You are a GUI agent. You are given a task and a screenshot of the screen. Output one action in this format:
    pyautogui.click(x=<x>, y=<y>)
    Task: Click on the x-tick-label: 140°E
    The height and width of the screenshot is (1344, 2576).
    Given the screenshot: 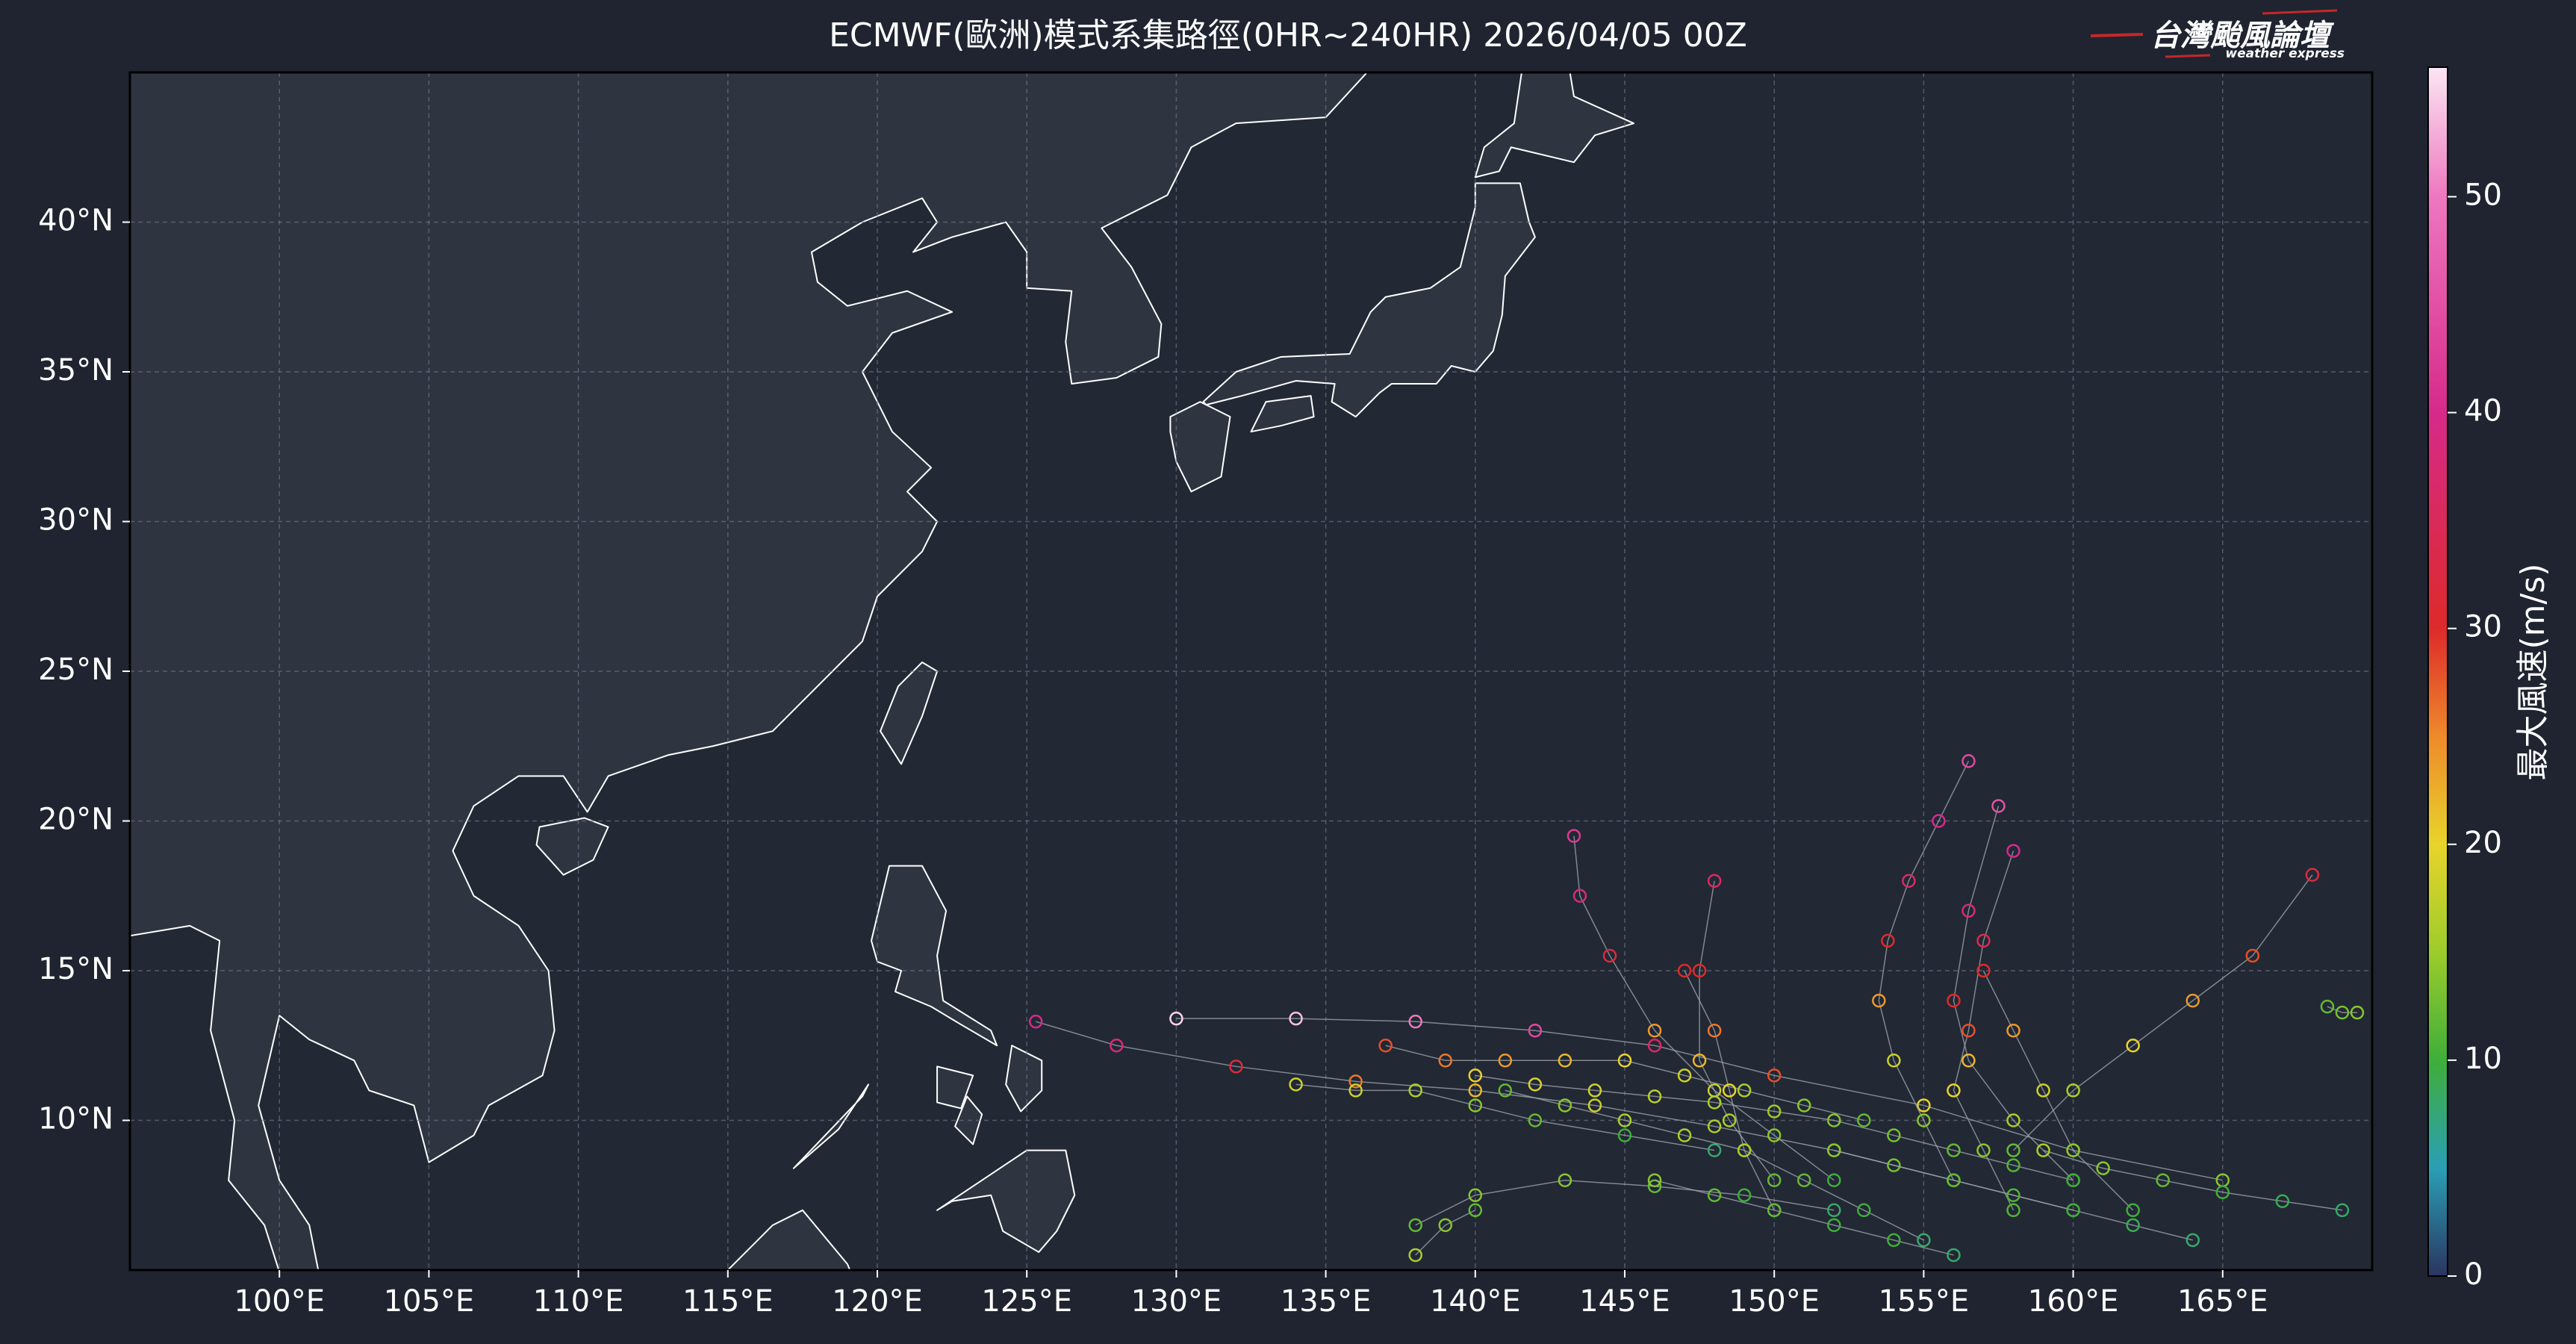 What is the action you would take?
    pyautogui.click(x=1475, y=1301)
    